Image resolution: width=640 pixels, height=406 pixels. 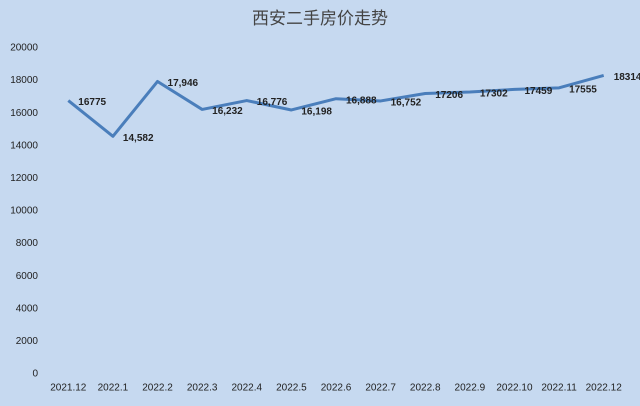 What do you see at coordinates (425, 388) in the screenshot?
I see `x-tick-label: 2022.8` at bounding box center [425, 388].